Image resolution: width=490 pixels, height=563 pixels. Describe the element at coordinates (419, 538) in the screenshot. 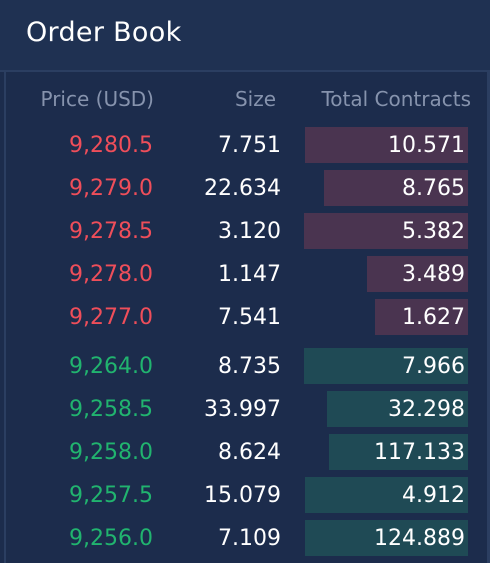

I see `bid-total: 124.889` at that location.